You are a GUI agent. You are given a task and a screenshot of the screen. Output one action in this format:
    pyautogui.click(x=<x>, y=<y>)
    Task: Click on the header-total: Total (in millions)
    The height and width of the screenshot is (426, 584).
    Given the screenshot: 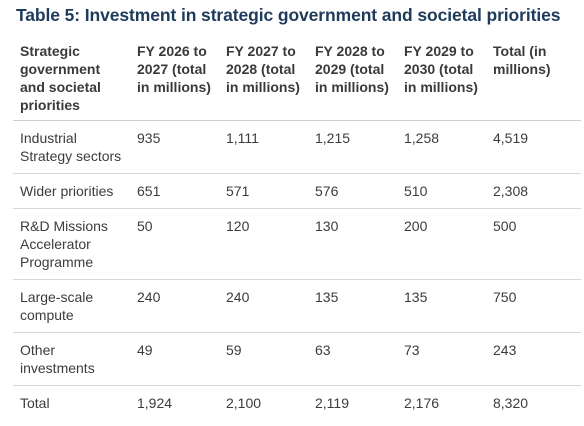 What is the action you would take?
    pyautogui.click(x=533, y=78)
    